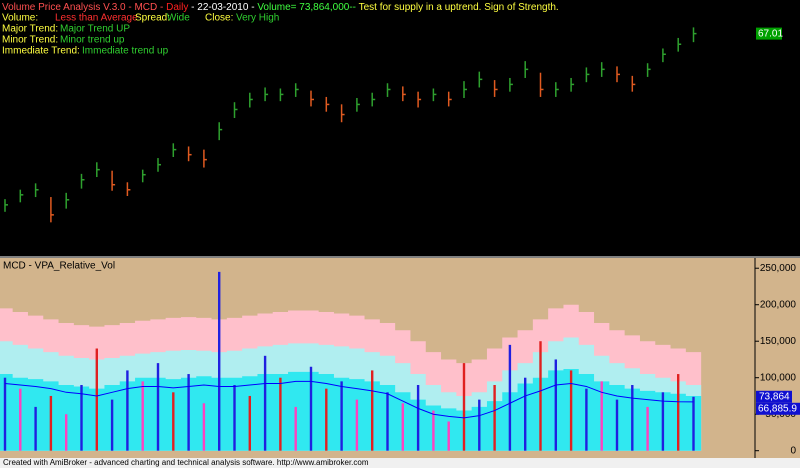  Describe the element at coordinates (30, 40) in the screenshot. I see `info-text: Minor Trend:` at that location.